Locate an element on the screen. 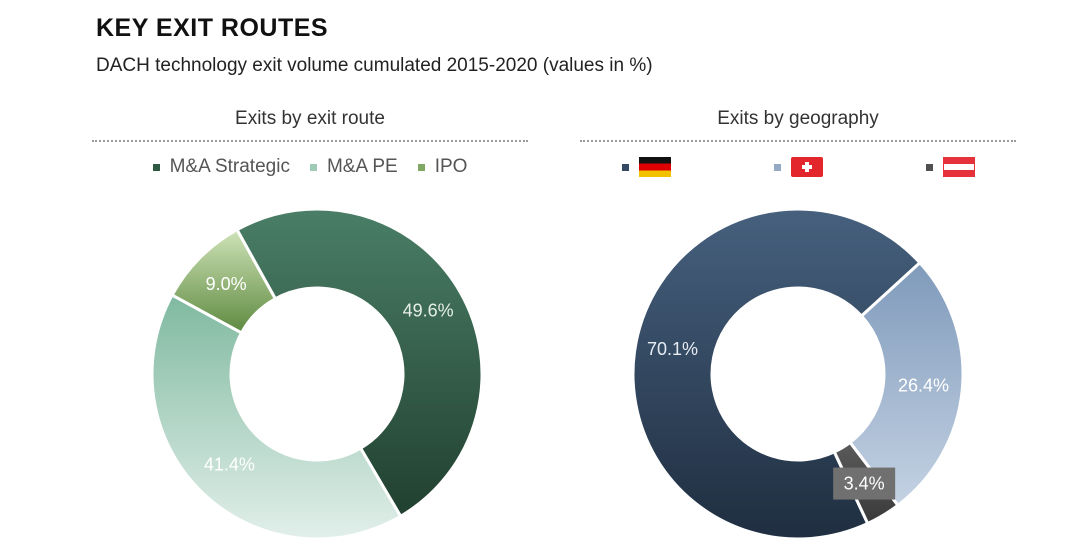 The width and height of the screenshot is (1084, 560). geography-panel: Exits by geography is located at coordinates (798, 144).